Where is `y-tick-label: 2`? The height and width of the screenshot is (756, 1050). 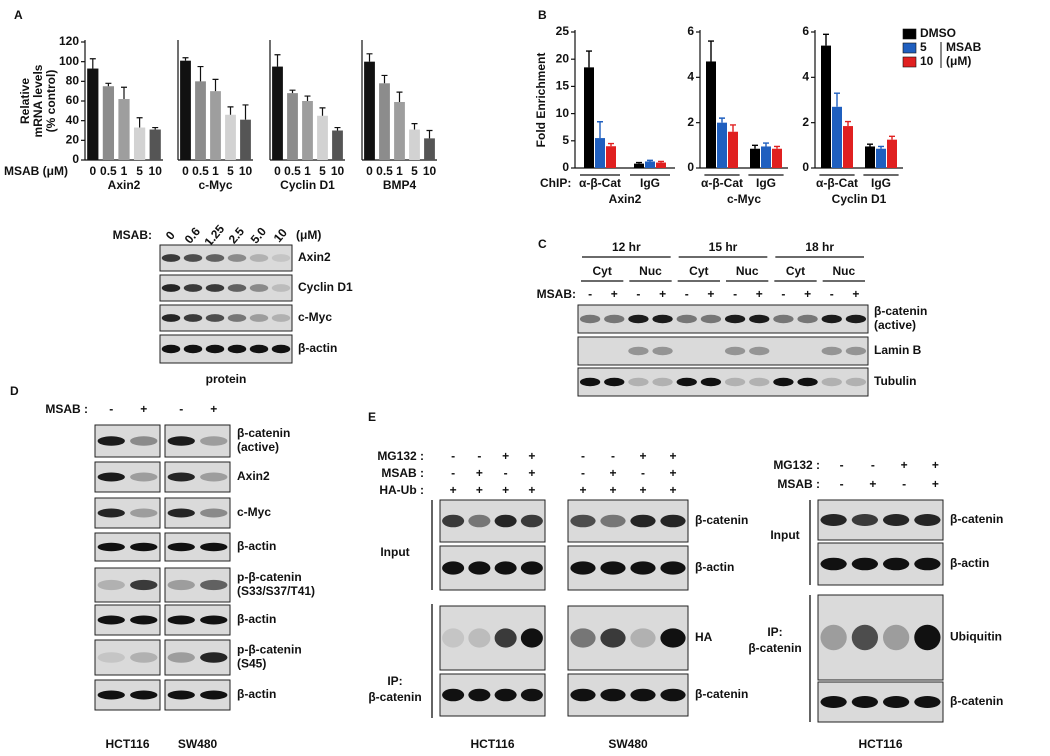 y-tick-label: 2 is located at coordinates (690, 122).